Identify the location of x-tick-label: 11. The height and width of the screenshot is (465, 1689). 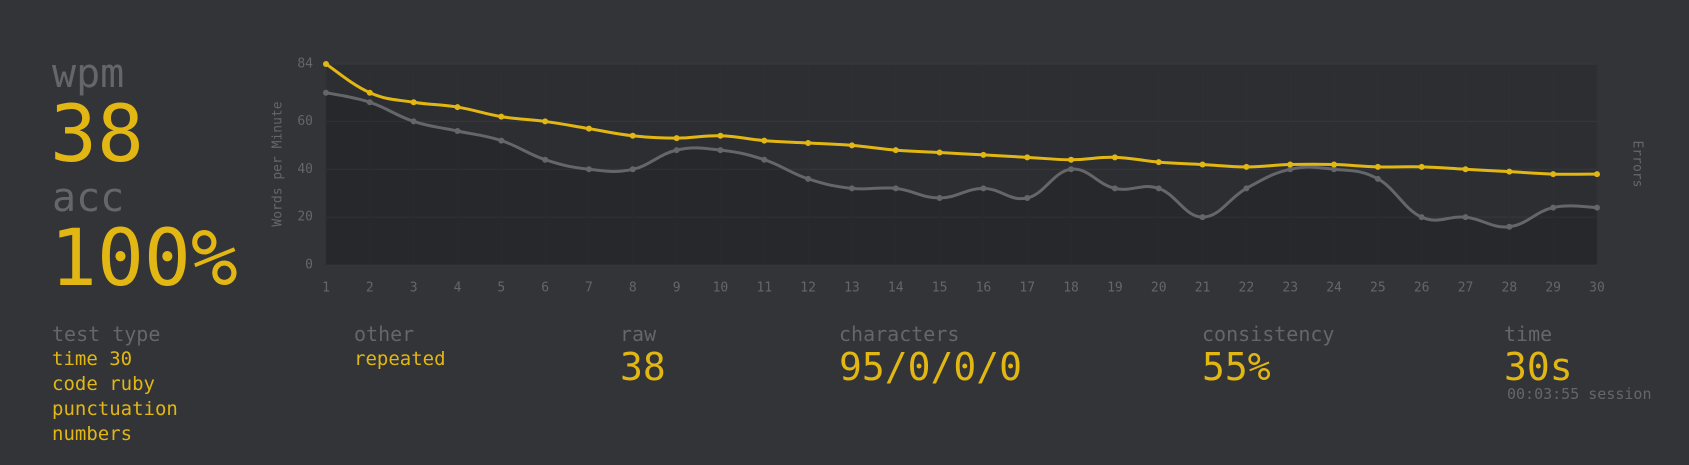
(764, 288).